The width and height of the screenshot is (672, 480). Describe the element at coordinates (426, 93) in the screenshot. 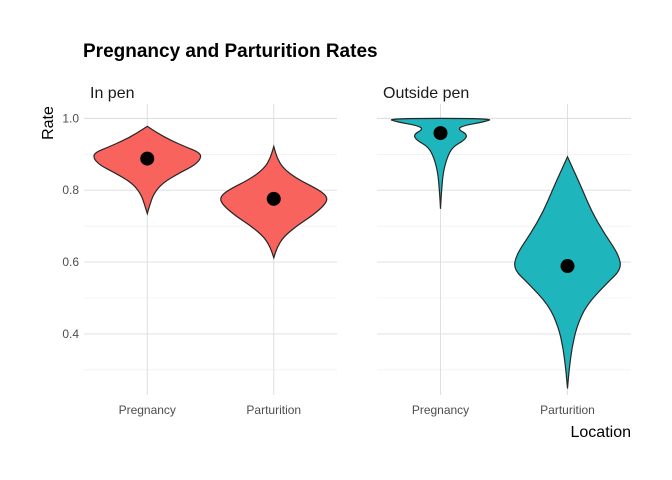

I see `panel-title-outside-pen: Outside pen` at that location.